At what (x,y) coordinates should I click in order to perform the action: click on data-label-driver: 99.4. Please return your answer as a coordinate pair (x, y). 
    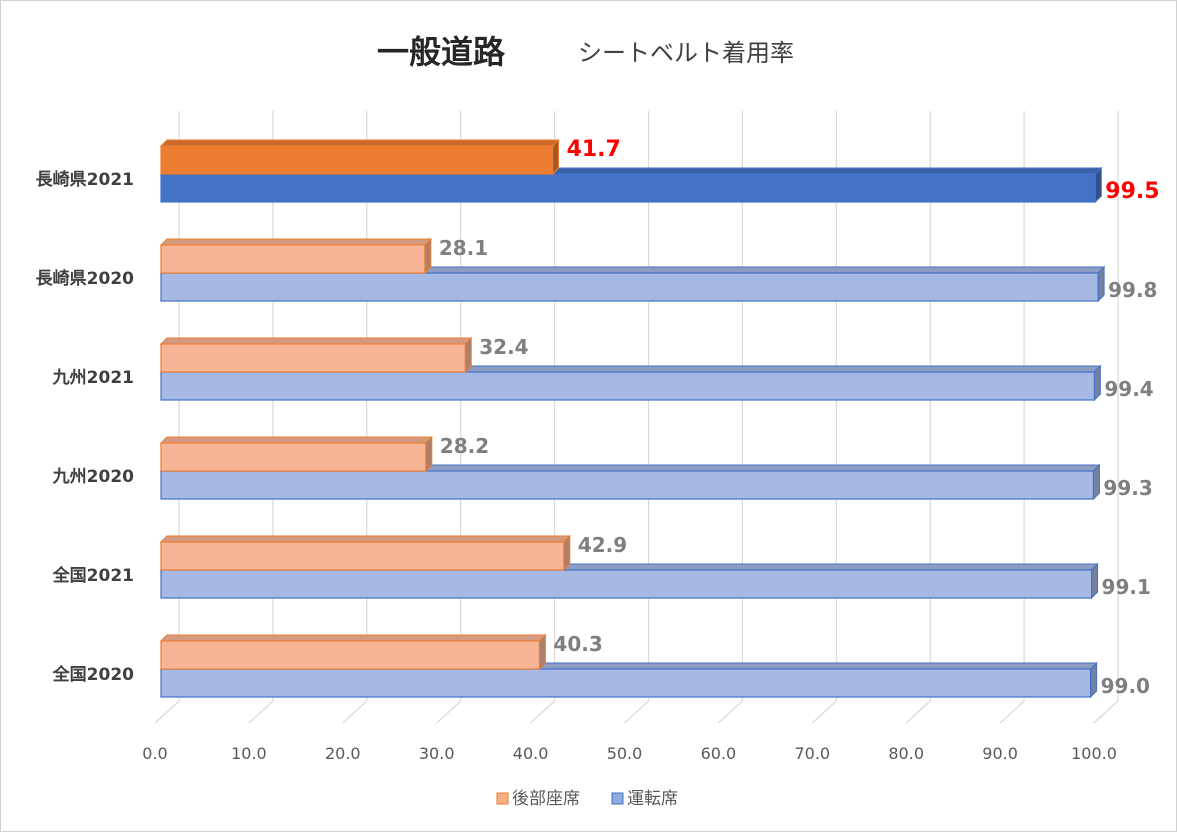
    Looking at the image, I should click on (1128, 389).